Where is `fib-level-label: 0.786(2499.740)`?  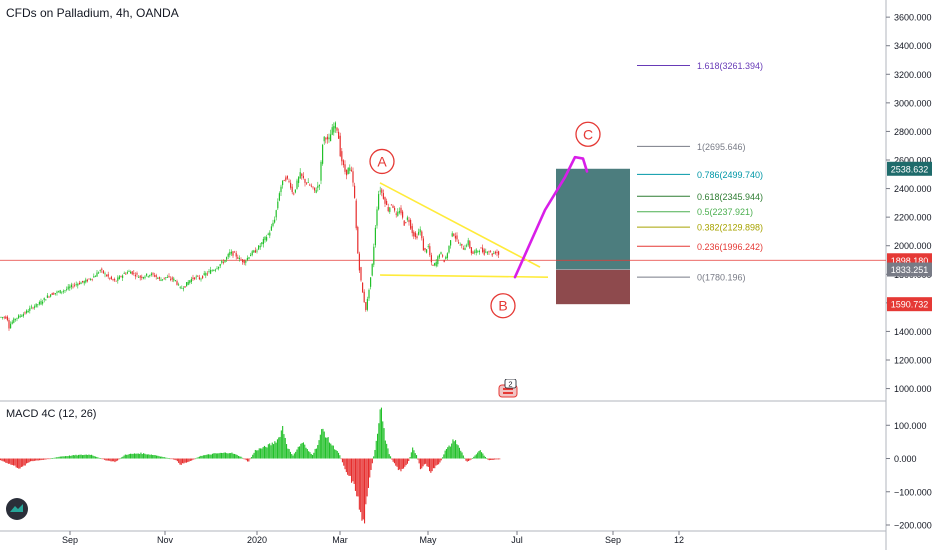
fib-level-label: 0.786(2499.740) is located at coordinates (730, 175).